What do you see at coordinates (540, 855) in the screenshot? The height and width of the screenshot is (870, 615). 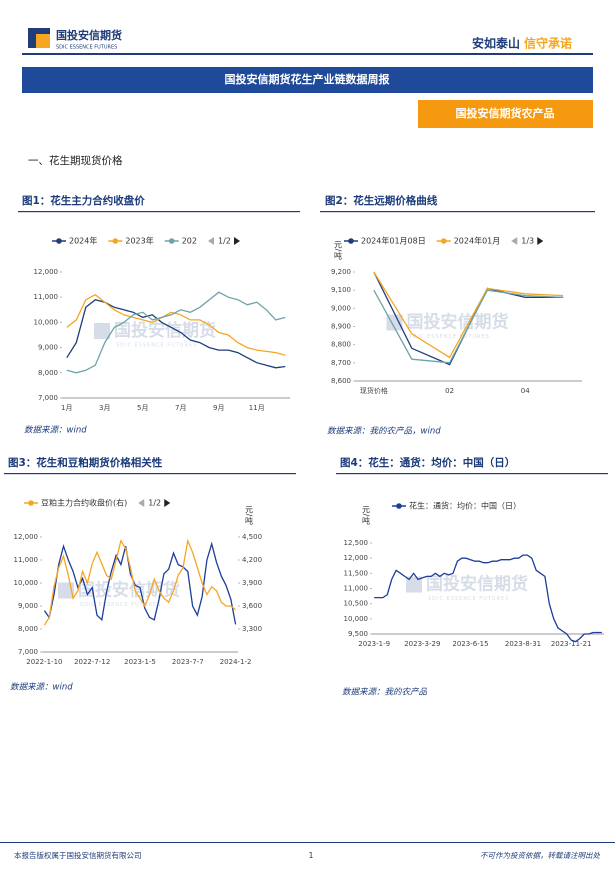 I see `footer-right: 不可作为投资依据，转载请注明出处` at bounding box center [540, 855].